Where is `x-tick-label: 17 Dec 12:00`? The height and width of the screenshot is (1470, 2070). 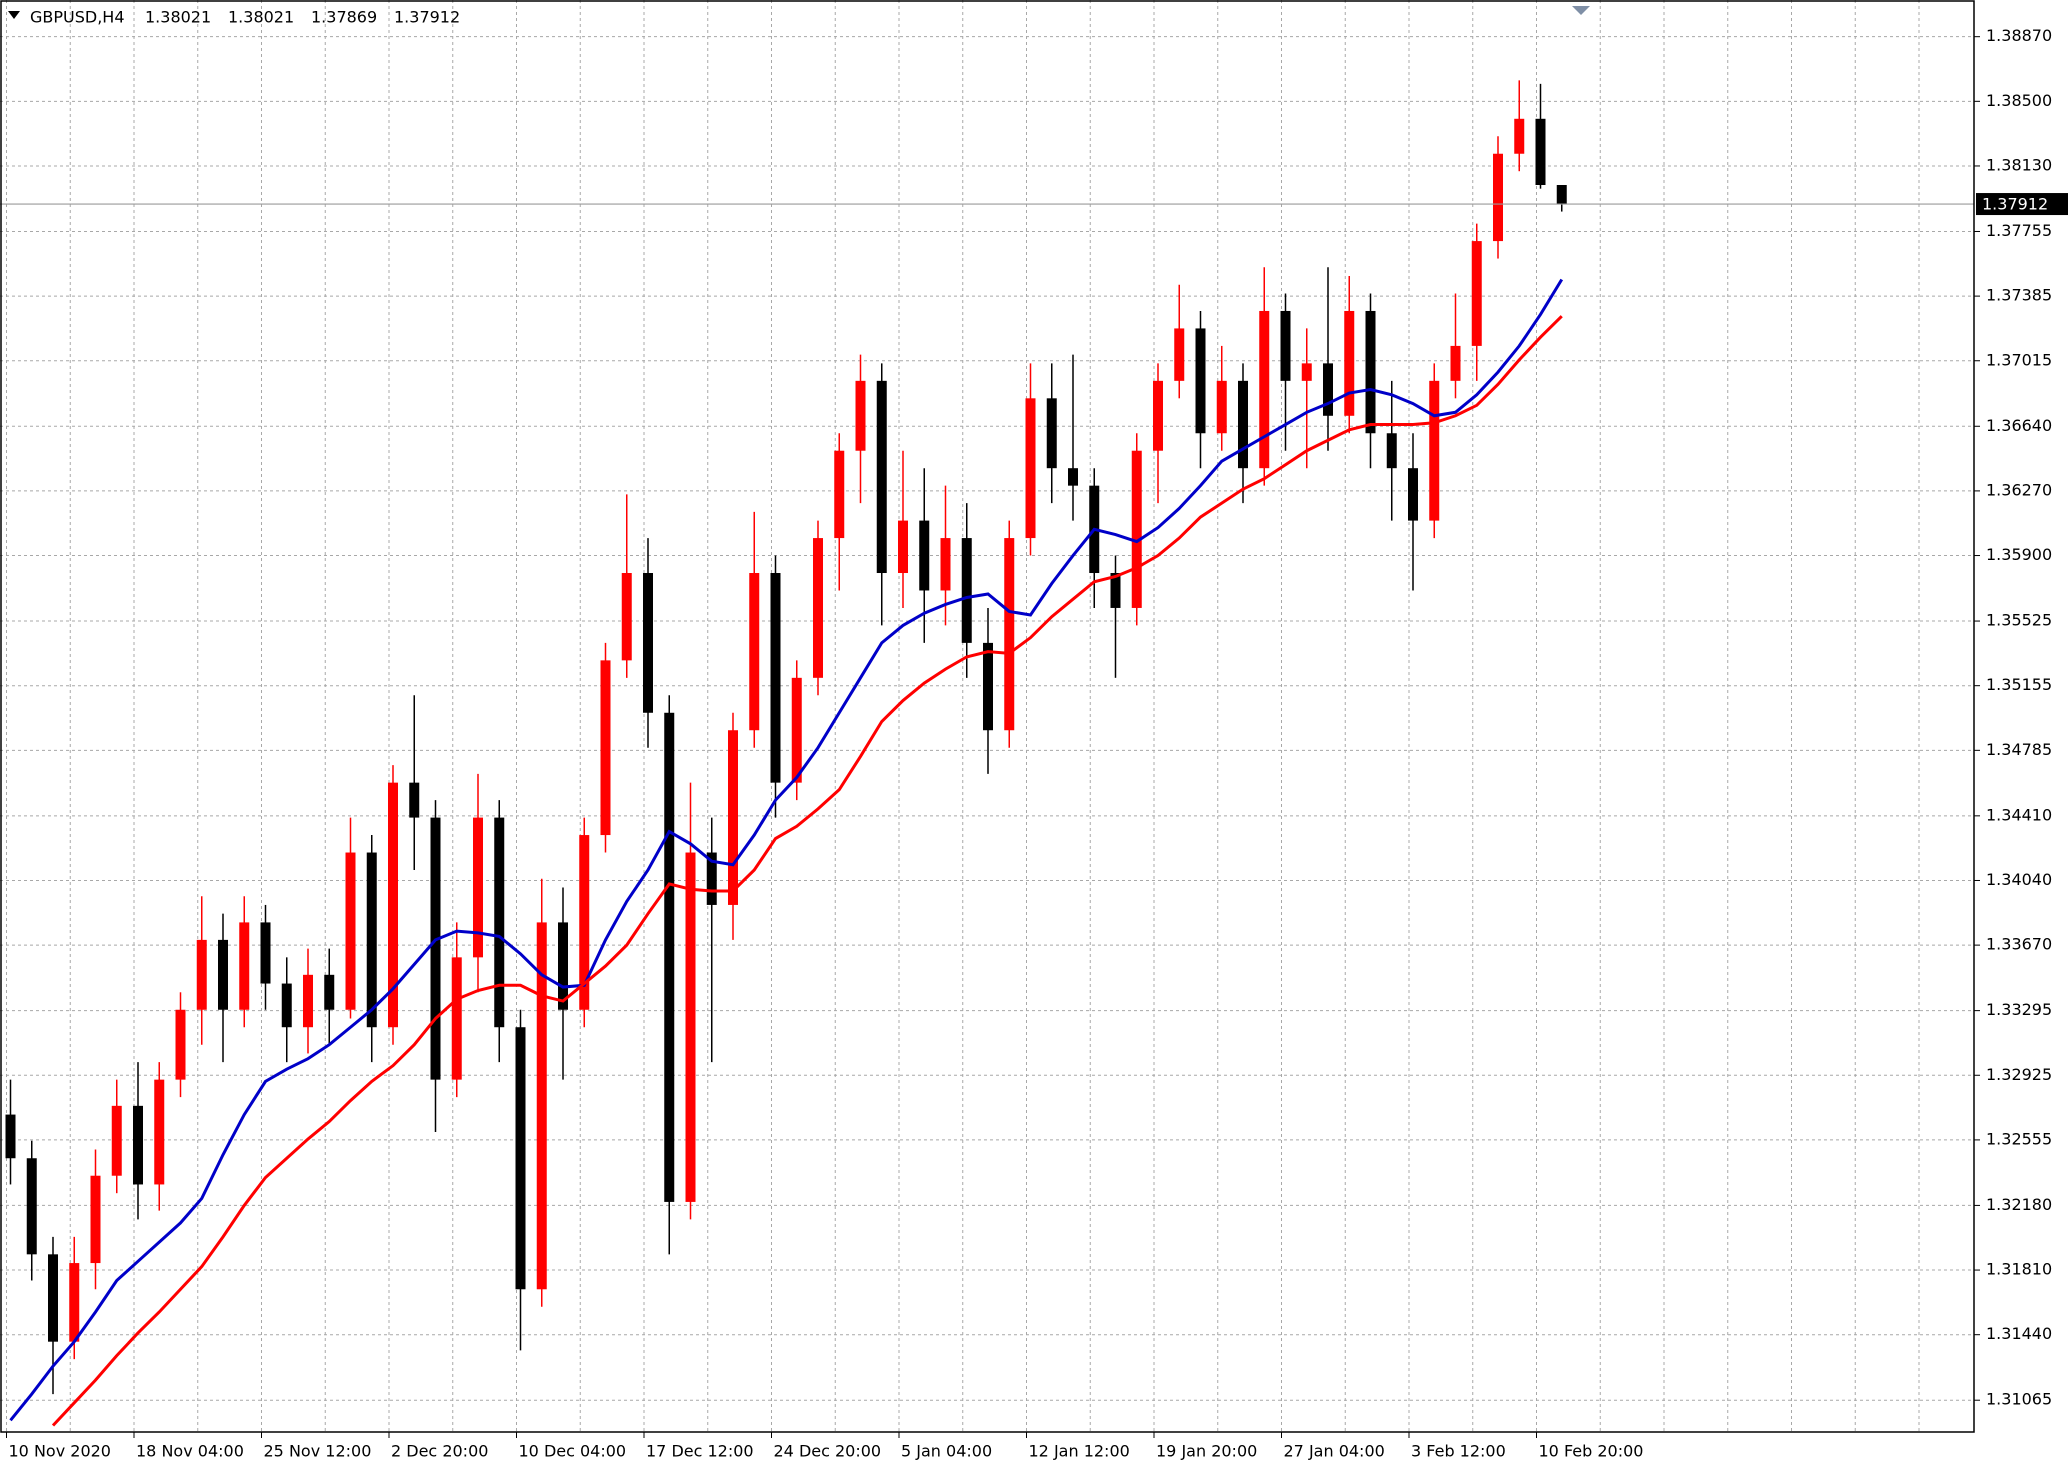
x-tick-label: 17 Dec 12:00 is located at coordinates (700, 1451).